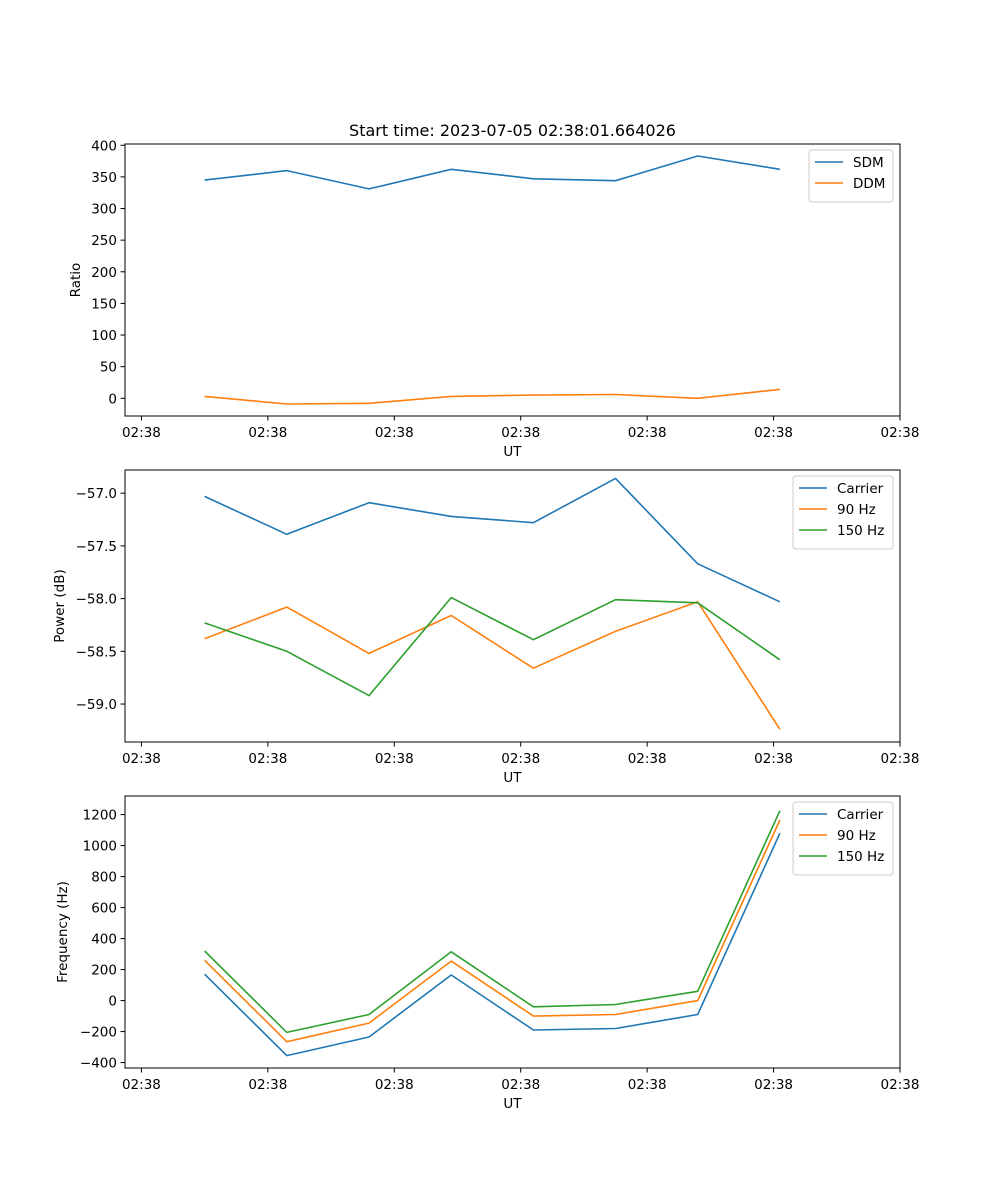  I want to click on y-tick-label: −400, so click(98, 1064).